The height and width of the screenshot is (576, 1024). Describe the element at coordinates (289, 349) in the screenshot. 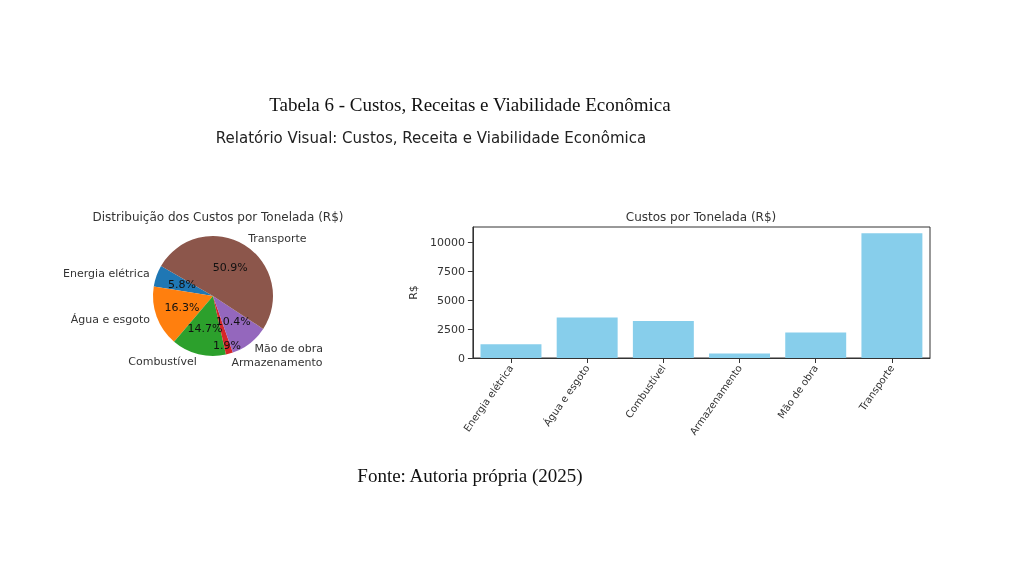

I see `slice-label: Mão de obra` at that location.